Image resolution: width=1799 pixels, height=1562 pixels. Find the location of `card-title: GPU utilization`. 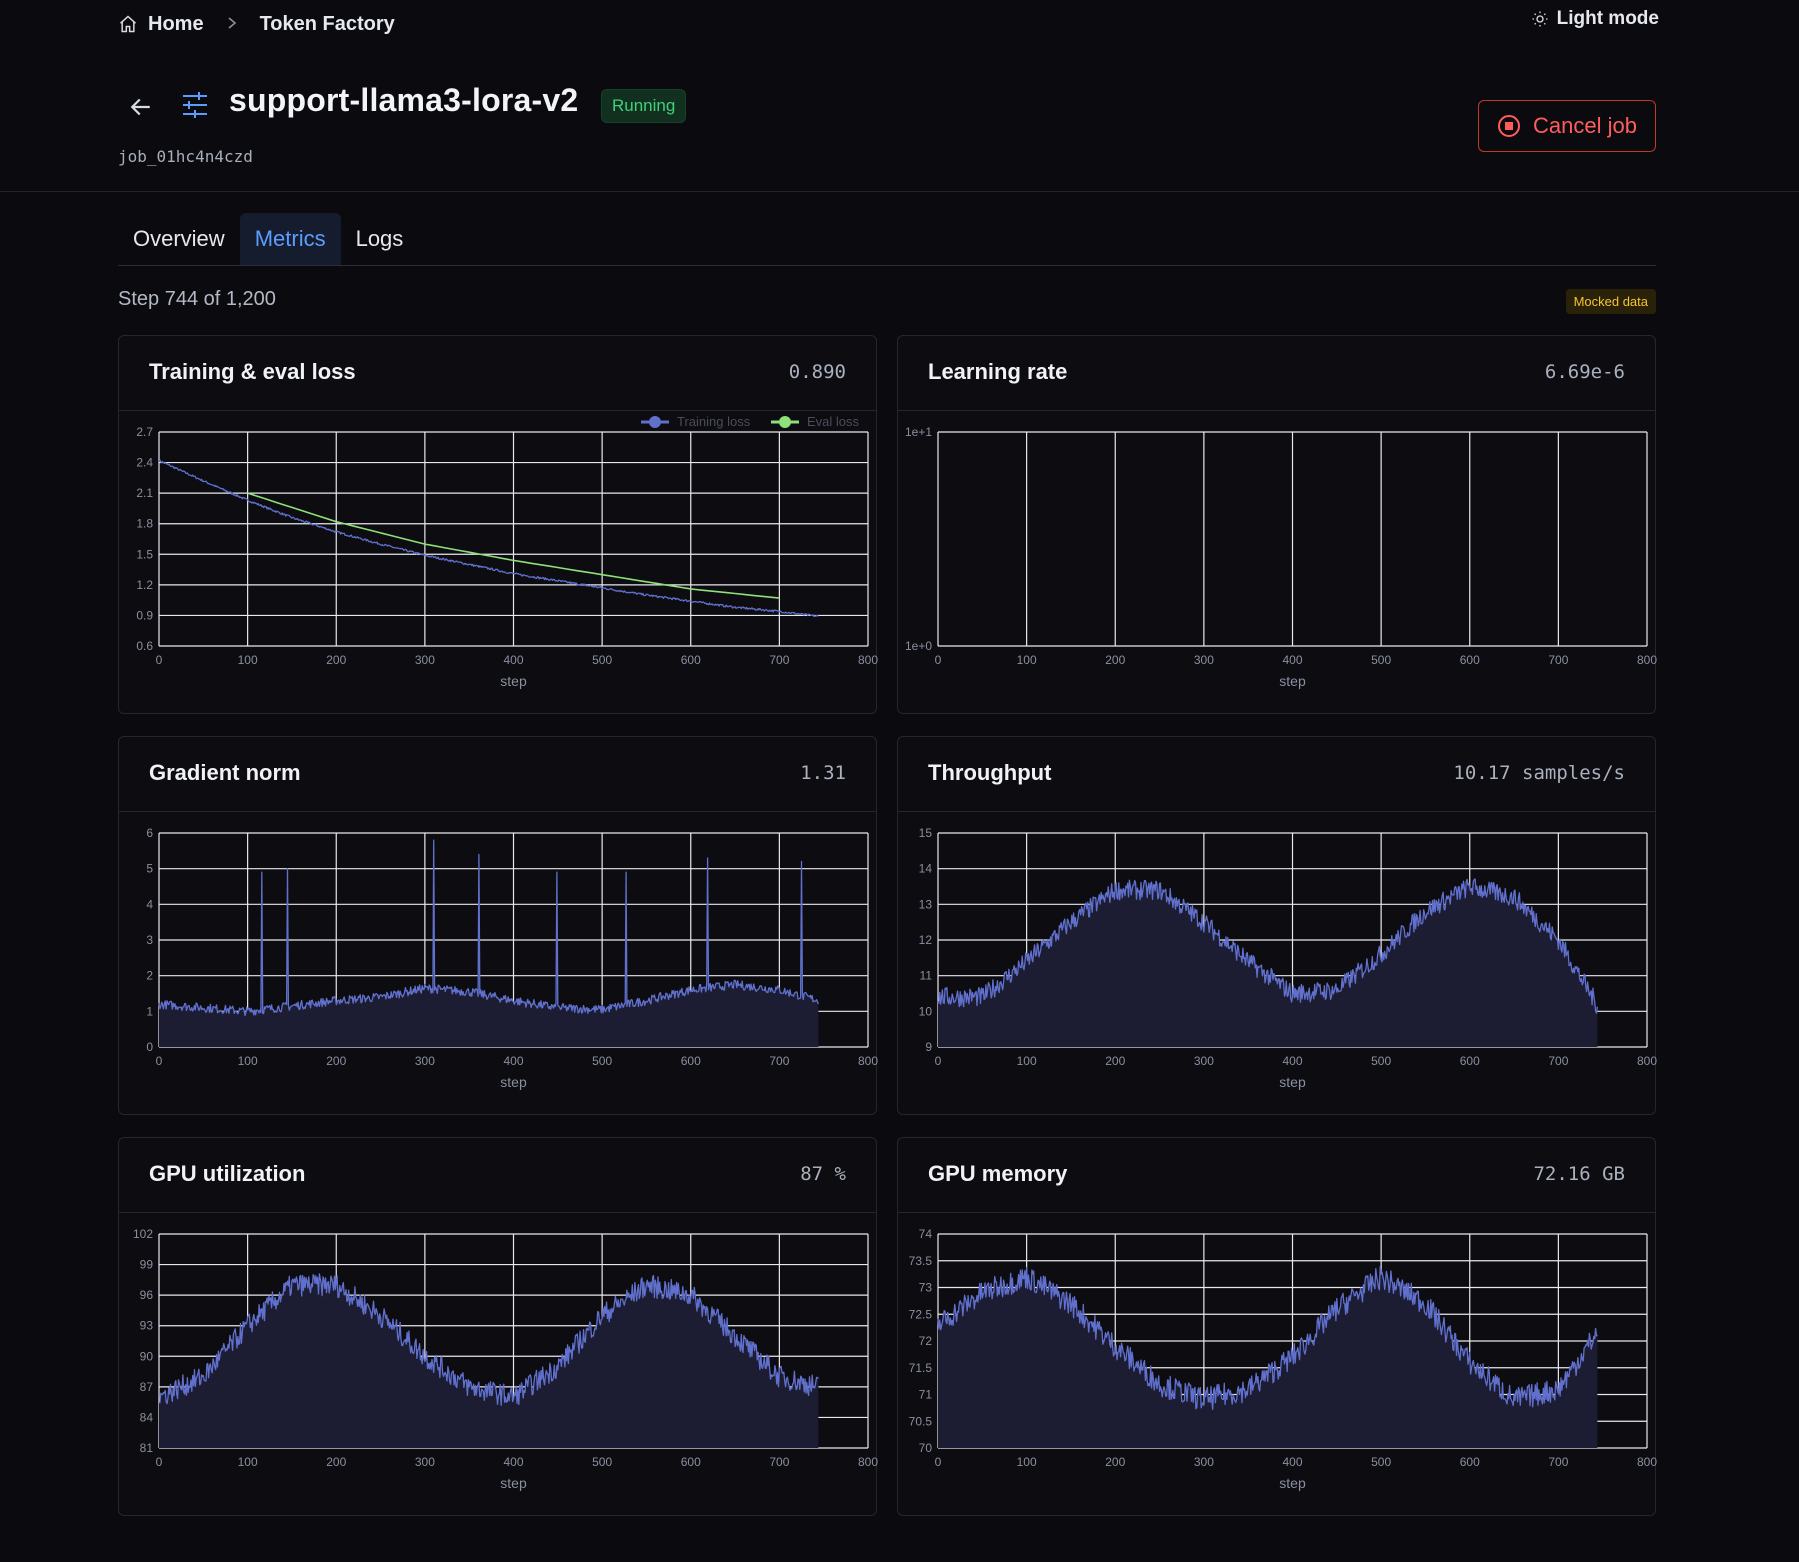

card-title: GPU utilization is located at coordinates (227, 1173).